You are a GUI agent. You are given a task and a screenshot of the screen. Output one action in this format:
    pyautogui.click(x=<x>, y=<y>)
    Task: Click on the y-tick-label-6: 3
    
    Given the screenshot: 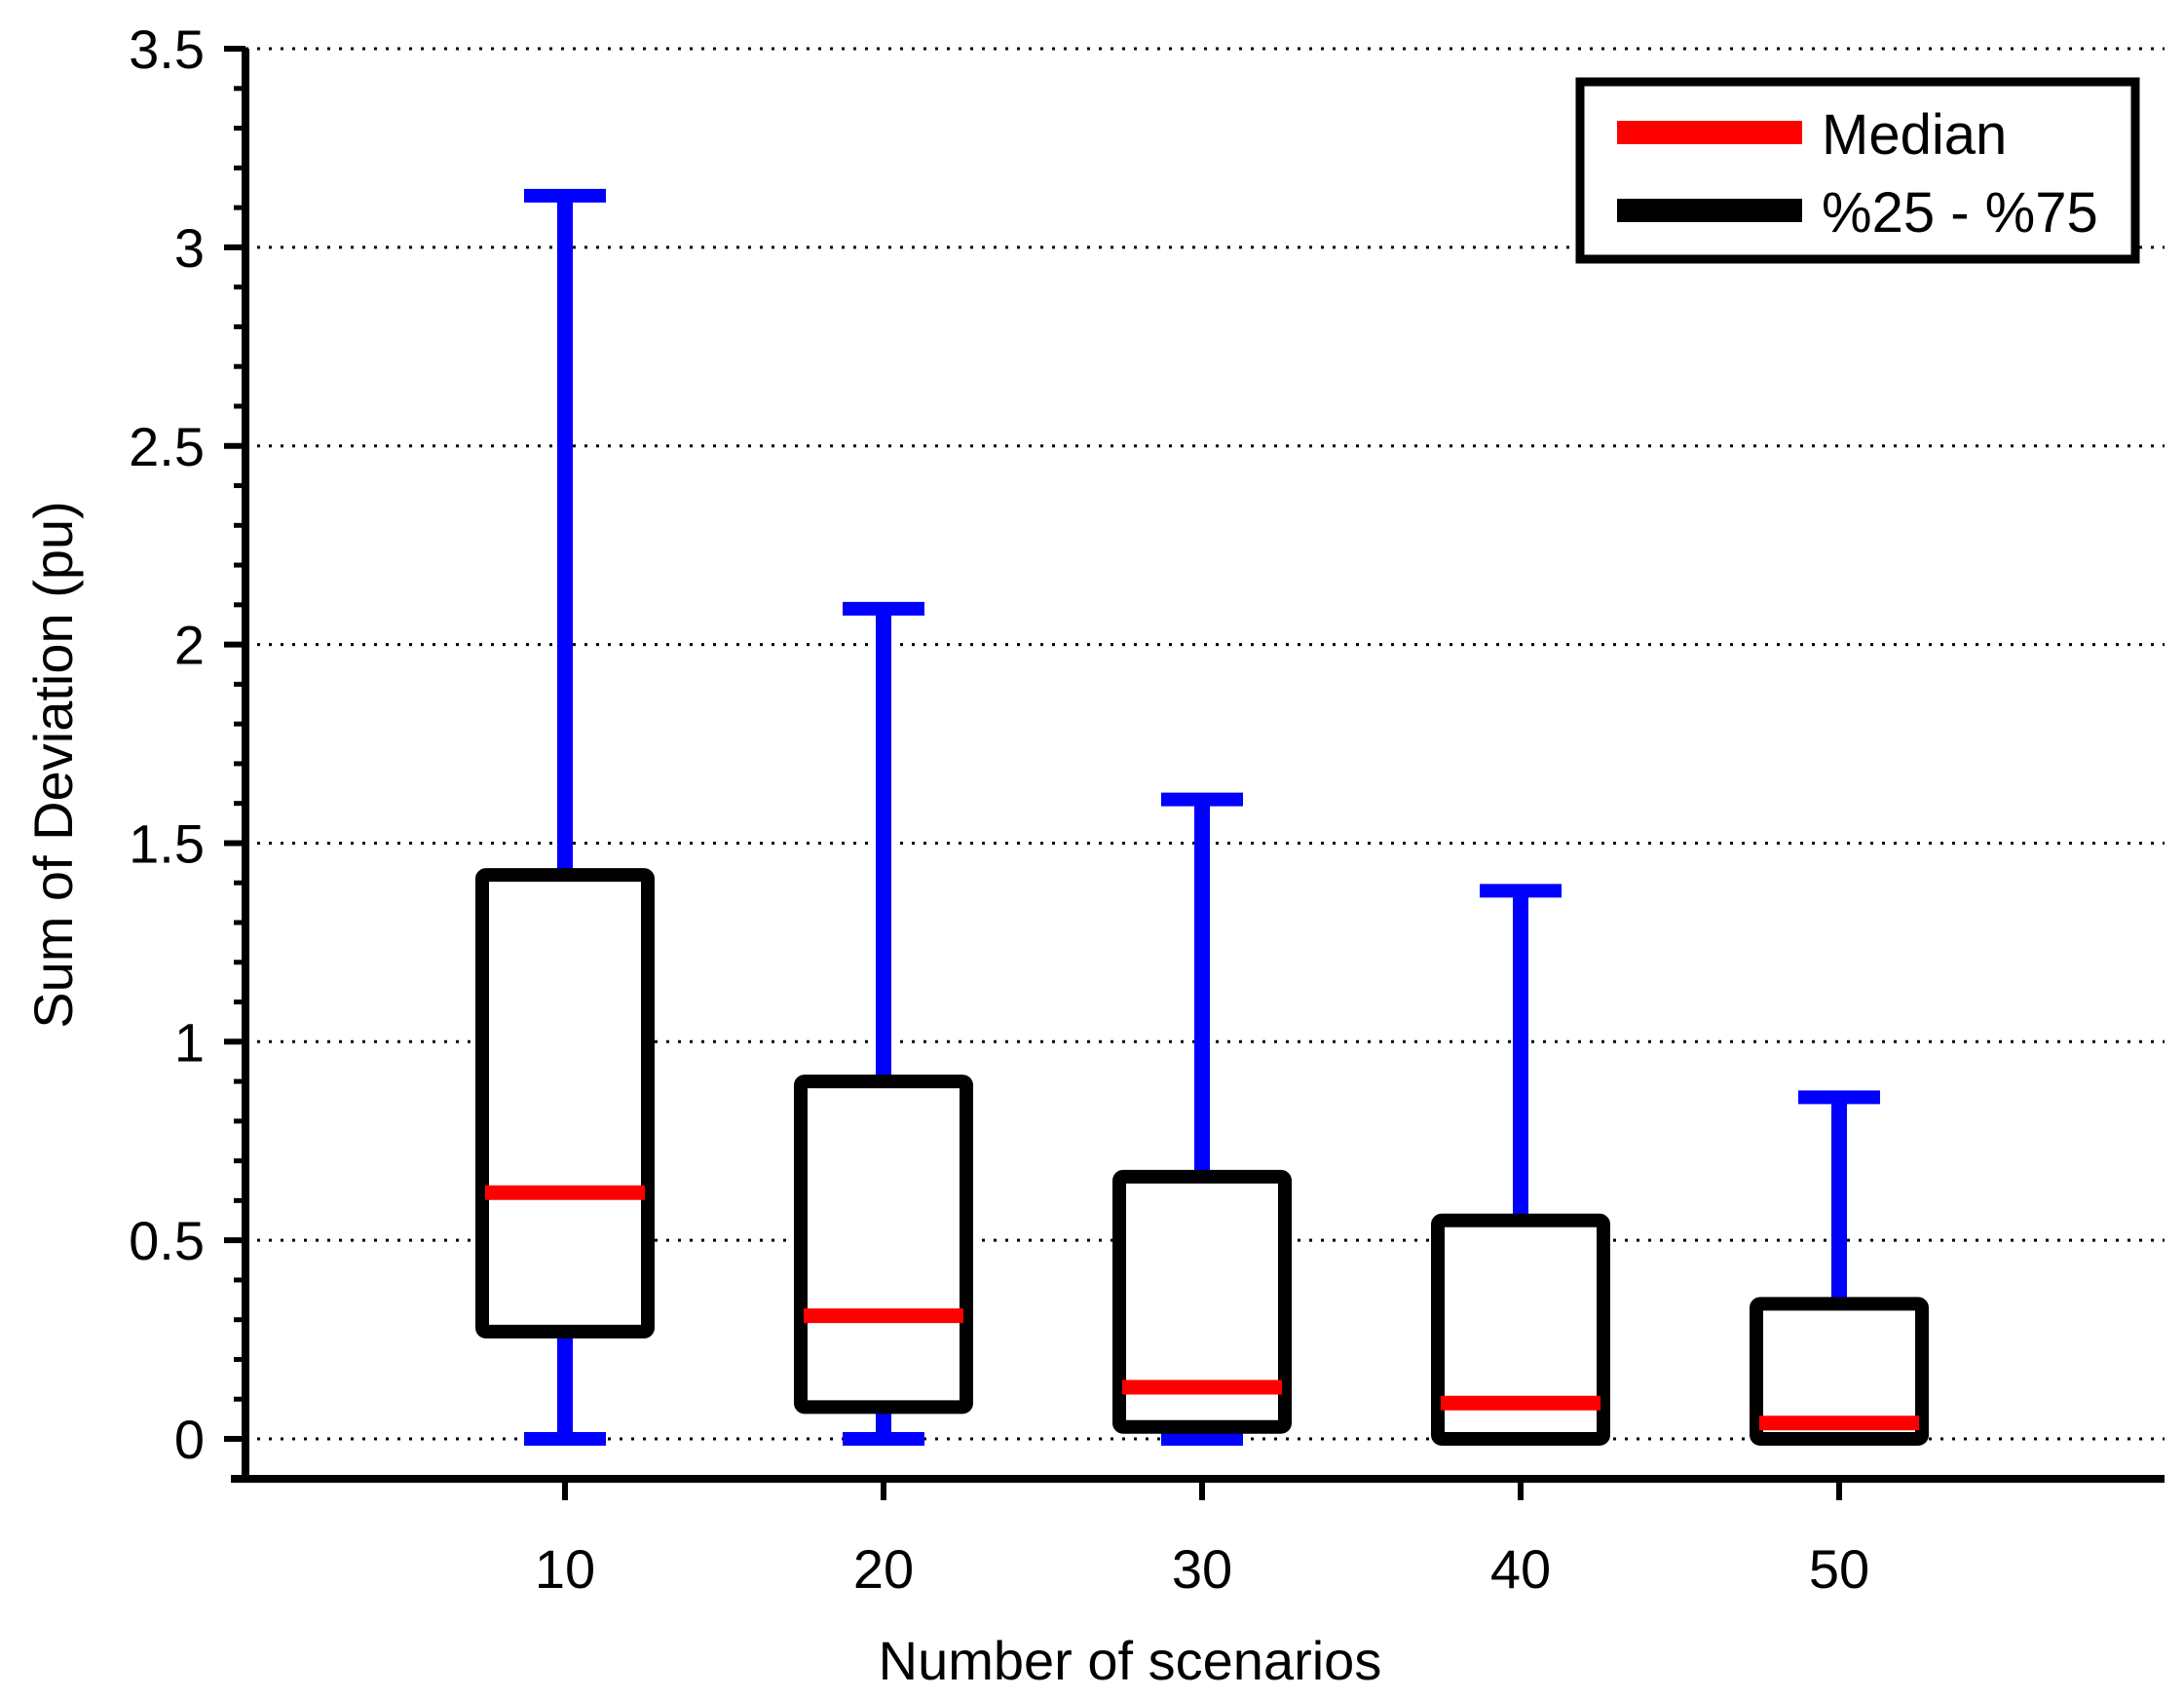 What is the action you would take?
    pyautogui.click(x=189, y=248)
    